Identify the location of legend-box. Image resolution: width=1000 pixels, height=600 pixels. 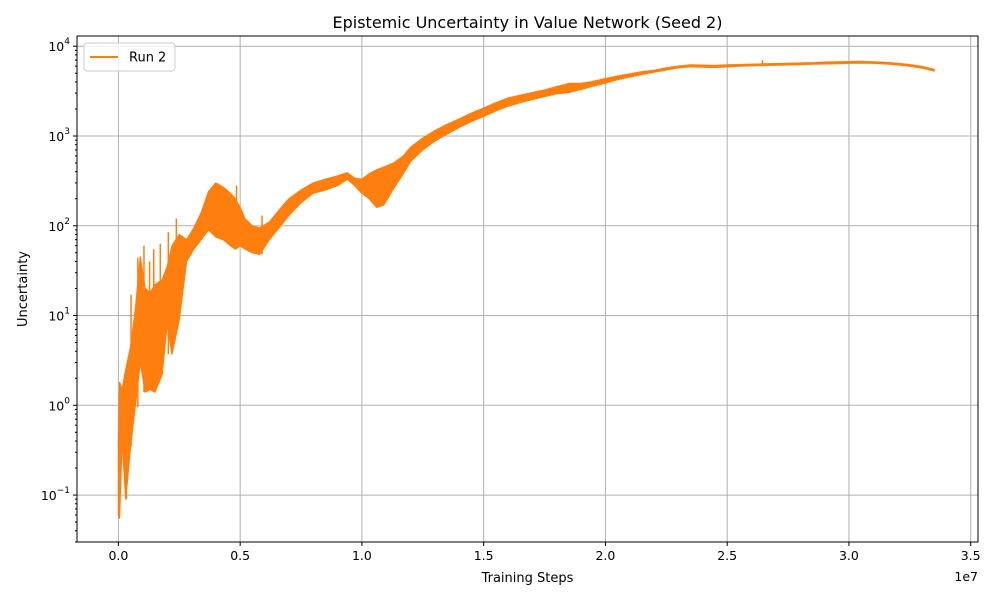
(129, 57).